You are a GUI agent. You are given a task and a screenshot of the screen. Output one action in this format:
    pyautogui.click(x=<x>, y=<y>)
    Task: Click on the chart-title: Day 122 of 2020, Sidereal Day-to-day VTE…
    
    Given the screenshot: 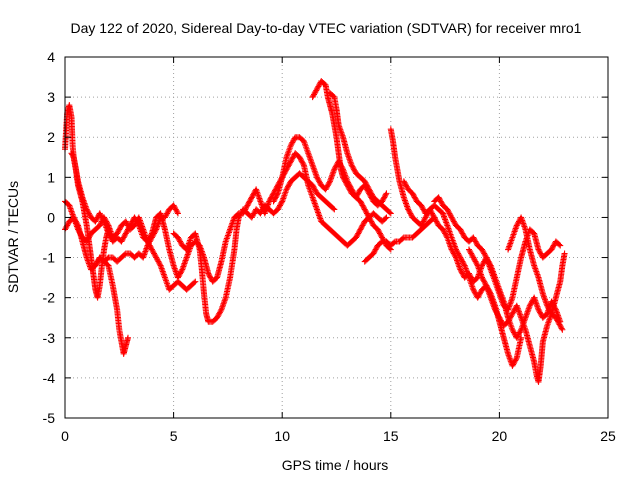 What is the action you would take?
    pyautogui.click(x=326, y=28)
    